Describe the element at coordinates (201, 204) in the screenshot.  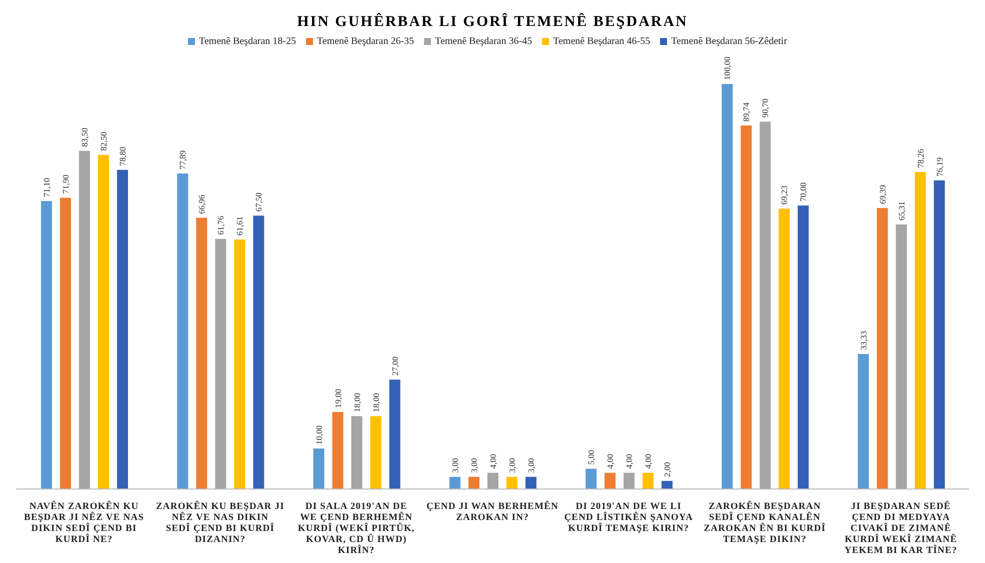
I see `data-label: 66,96` at that location.